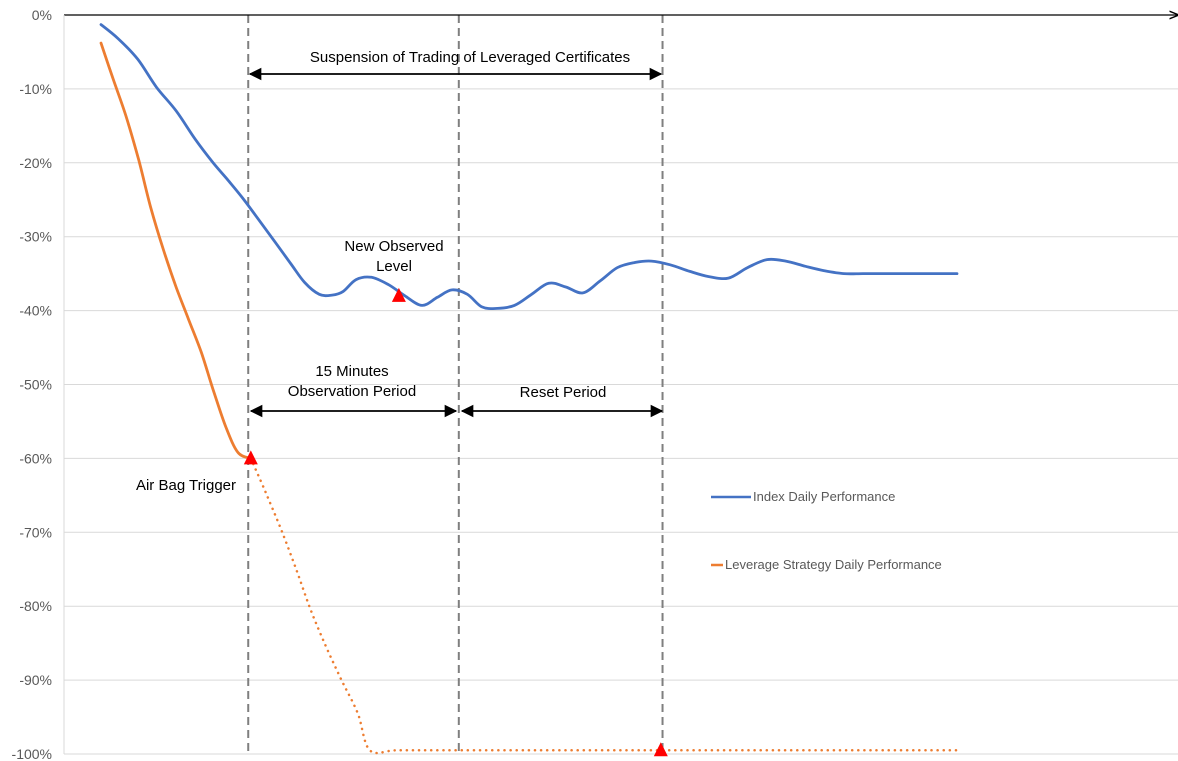 The height and width of the screenshot is (761, 1178). What do you see at coordinates (35, 680) in the screenshot?
I see `y-tick-label: -90%` at bounding box center [35, 680].